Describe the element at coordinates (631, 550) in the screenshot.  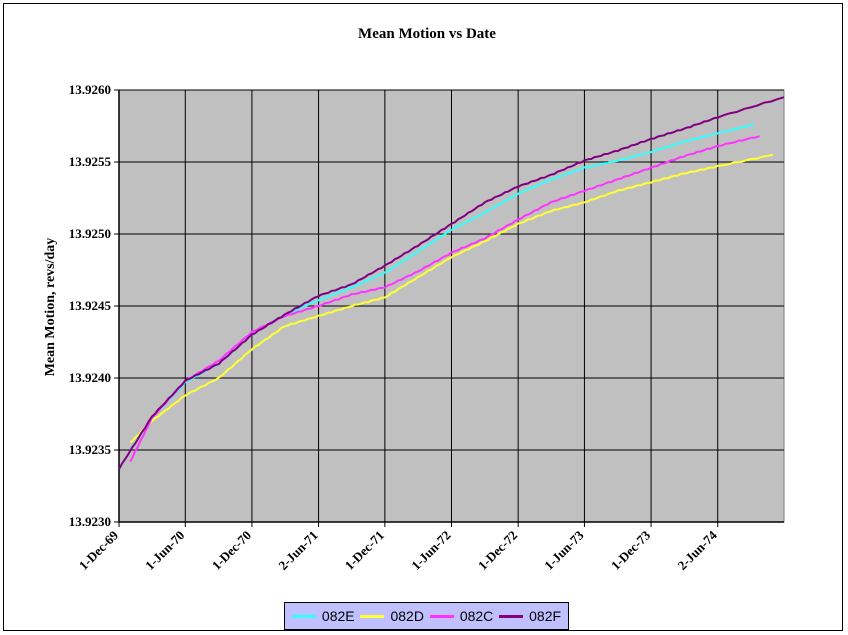
I see `x-tick-label: 1-Dec-73` at that location.